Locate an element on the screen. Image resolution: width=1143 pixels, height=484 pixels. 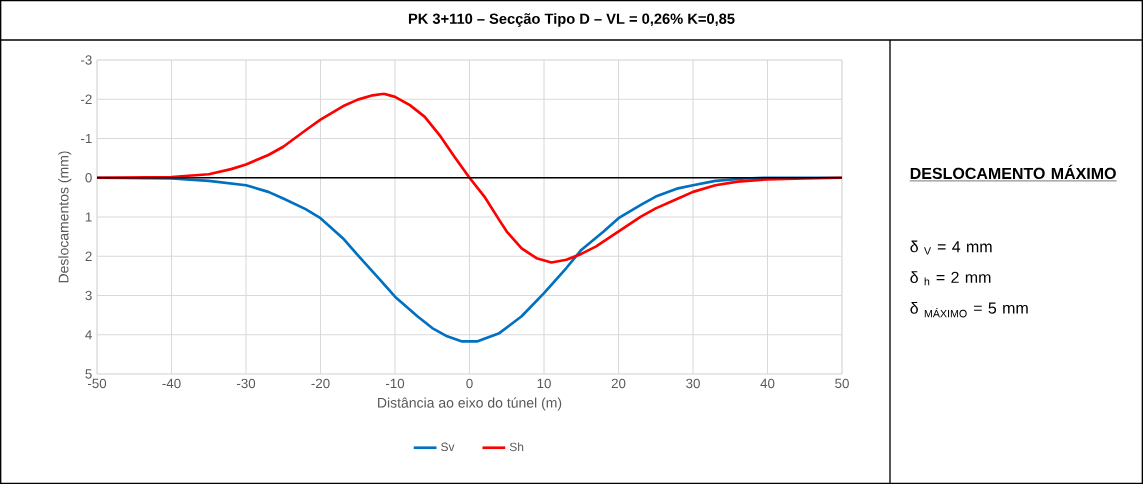
y-tick-label: 3 is located at coordinates (88, 295).